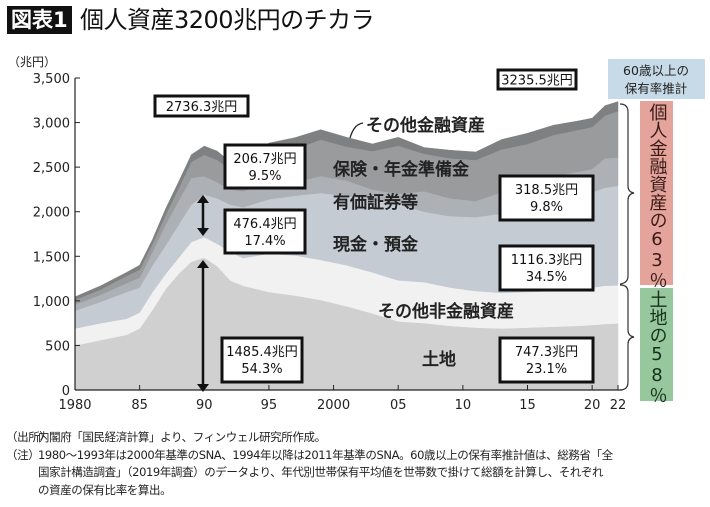 This screenshot has height=507, width=710. Describe the element at coordinates (51, 213) in the screenshot. I see `y-tick-label: 2,000` at that location.